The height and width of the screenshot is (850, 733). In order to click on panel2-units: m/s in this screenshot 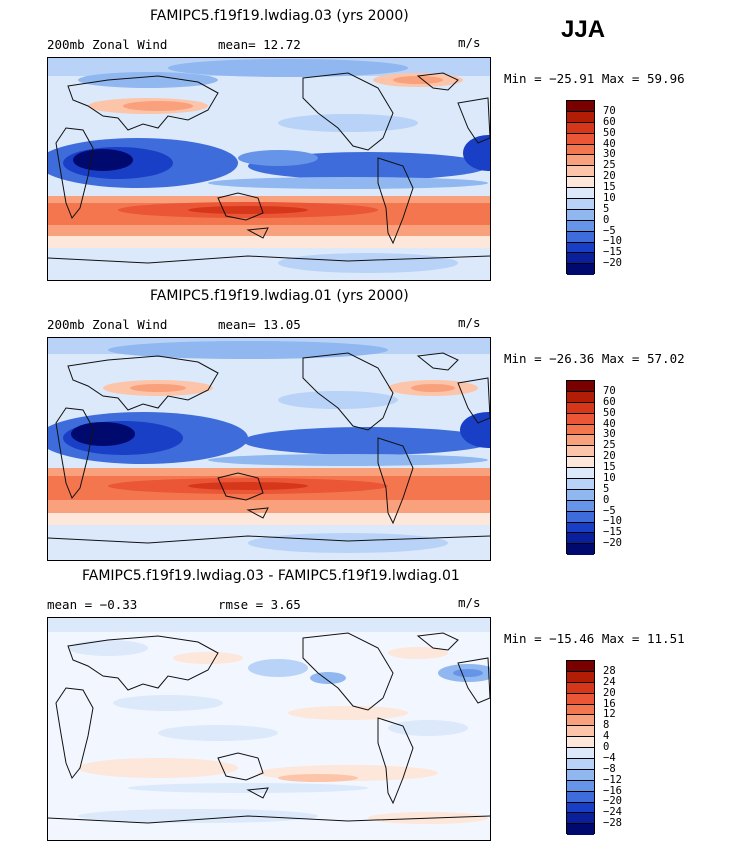, I will do `click(469, 322)`.